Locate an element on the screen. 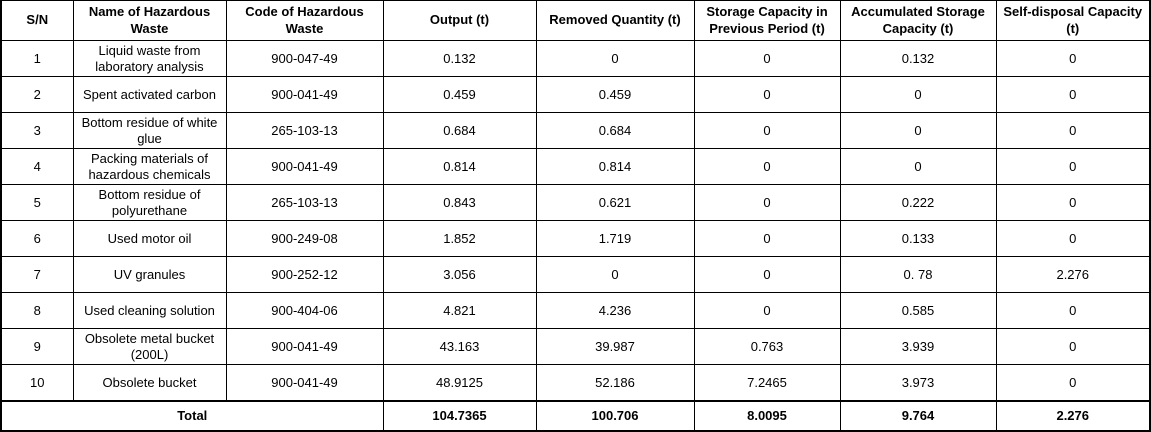 The height and width of the screenshot is (432, 1151). column-header-accumulated-storage: Accumulated Storage Capacity (t) is located at coordinates (918, 20).